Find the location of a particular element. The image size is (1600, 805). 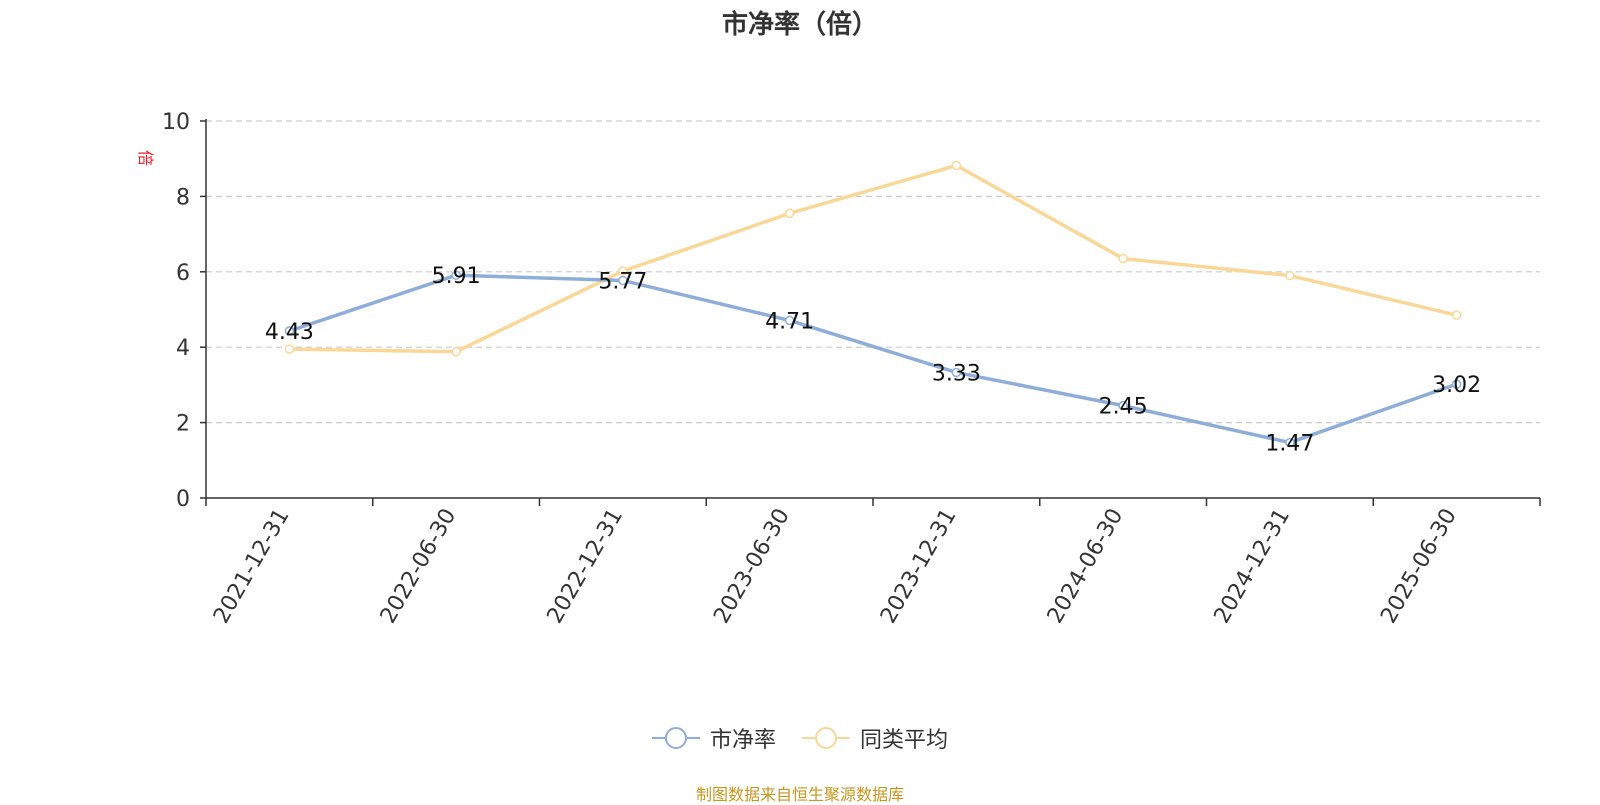

legend-swatch-pb-icon is located at coordinates (675, 738).